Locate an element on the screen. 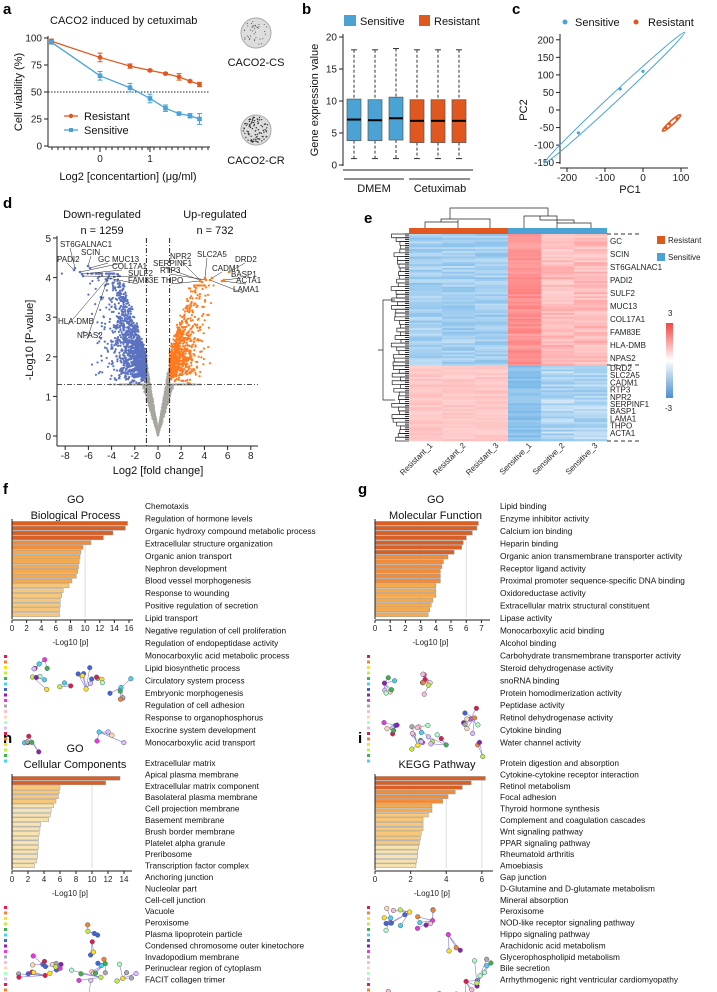  gene-label: SLC2A5 is located at coordinates (212, 254).